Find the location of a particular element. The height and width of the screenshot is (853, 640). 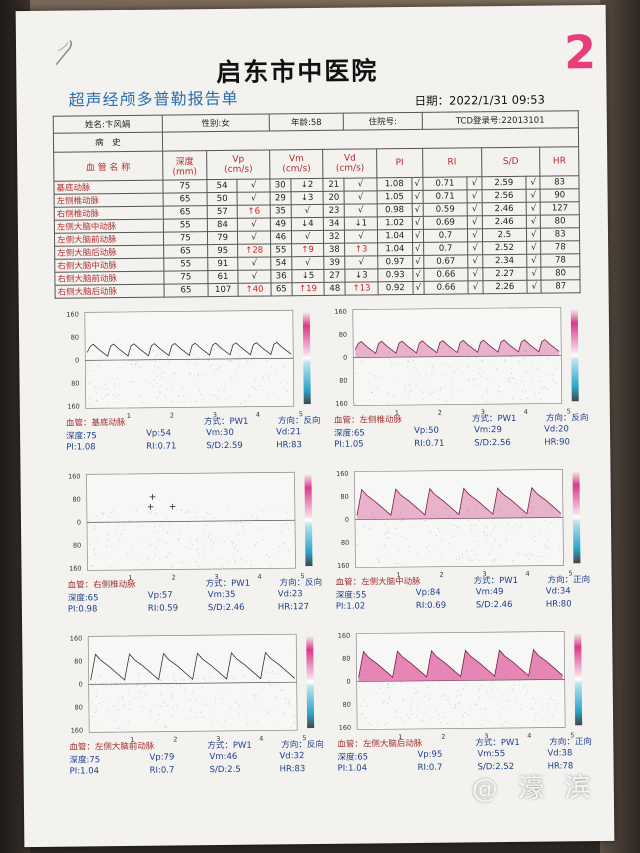

caption-vm: Vm:49 is located at coordinates (490, 592).